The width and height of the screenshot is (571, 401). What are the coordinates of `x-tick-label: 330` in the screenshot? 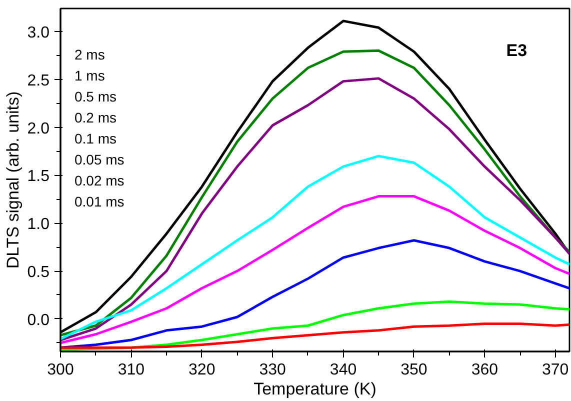 It's located at (272, 370).